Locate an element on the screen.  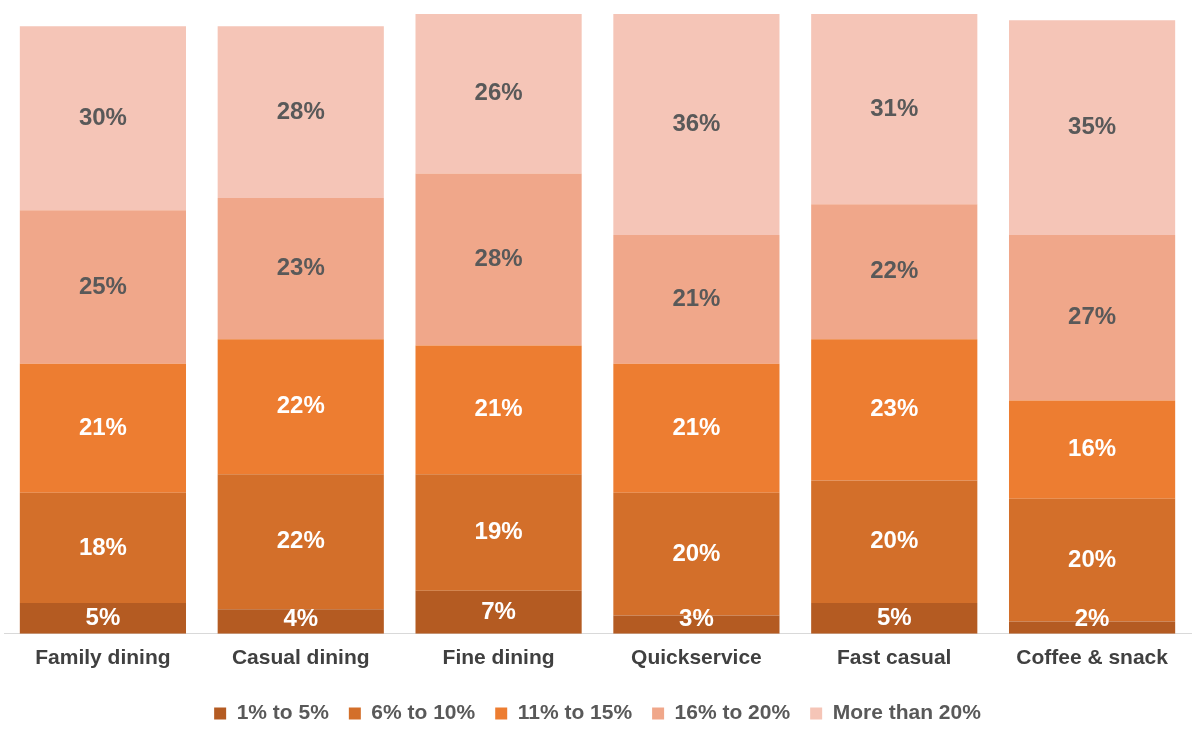
data-label: 31% is located at coordinates (894, 107).